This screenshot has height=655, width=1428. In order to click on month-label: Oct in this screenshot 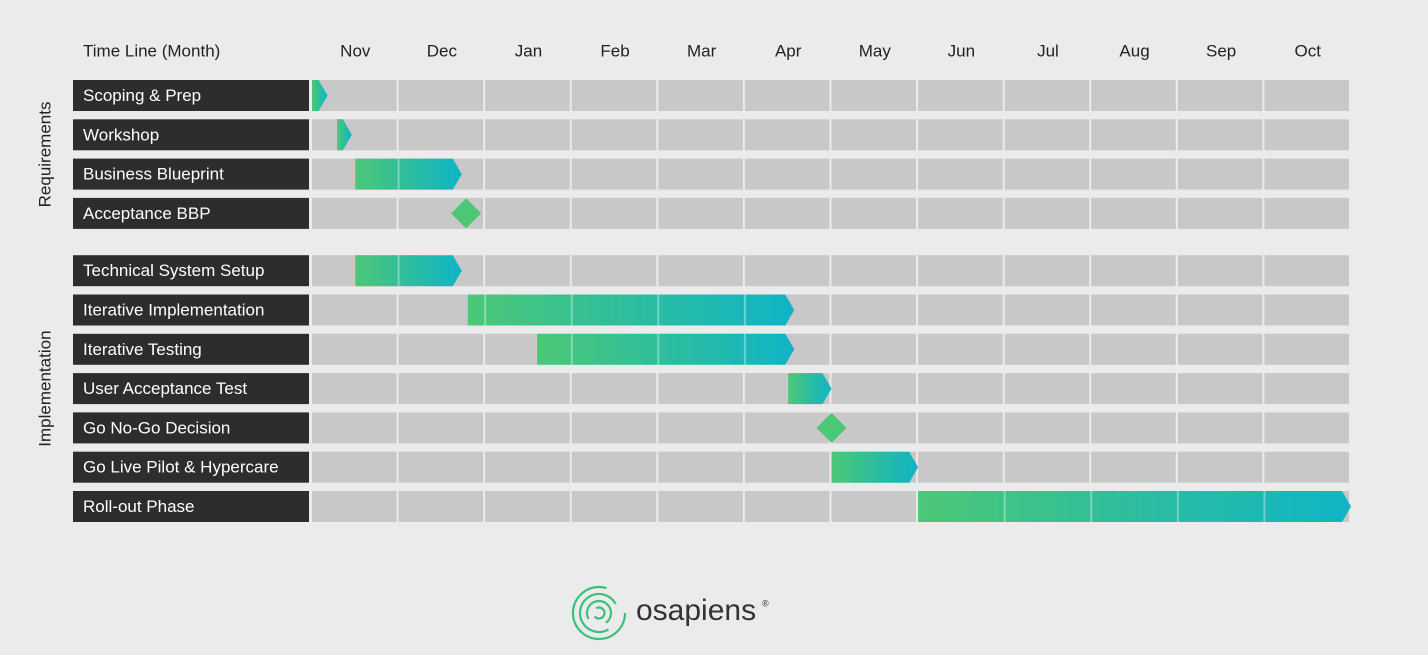, I will do `click(1307, 50)`.